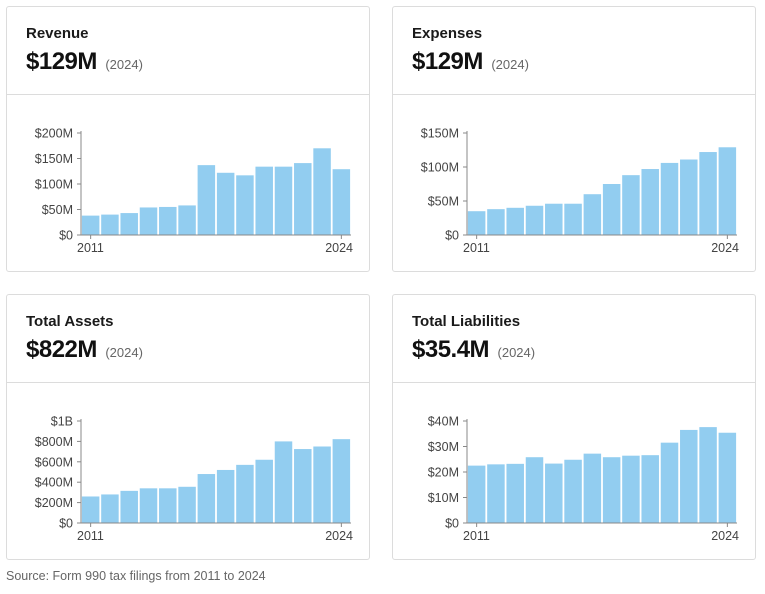 The height and width of the screenshot is (594, 765). Describe the element at coordinates (110, 224) in the screenshot. I see `revenue-bar-2012` at that location.